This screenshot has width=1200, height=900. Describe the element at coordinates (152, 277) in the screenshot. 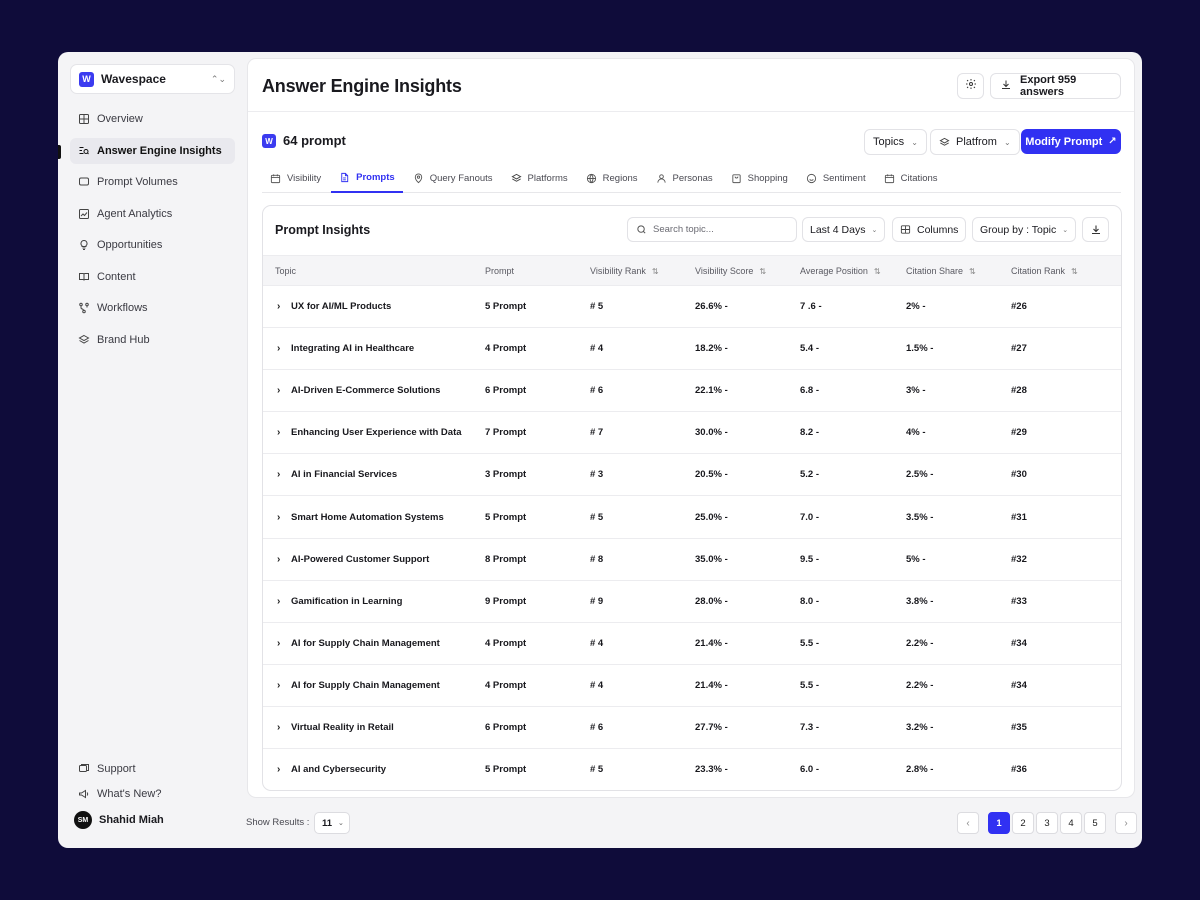

I see `sidebar-item-content: Content` at that location.